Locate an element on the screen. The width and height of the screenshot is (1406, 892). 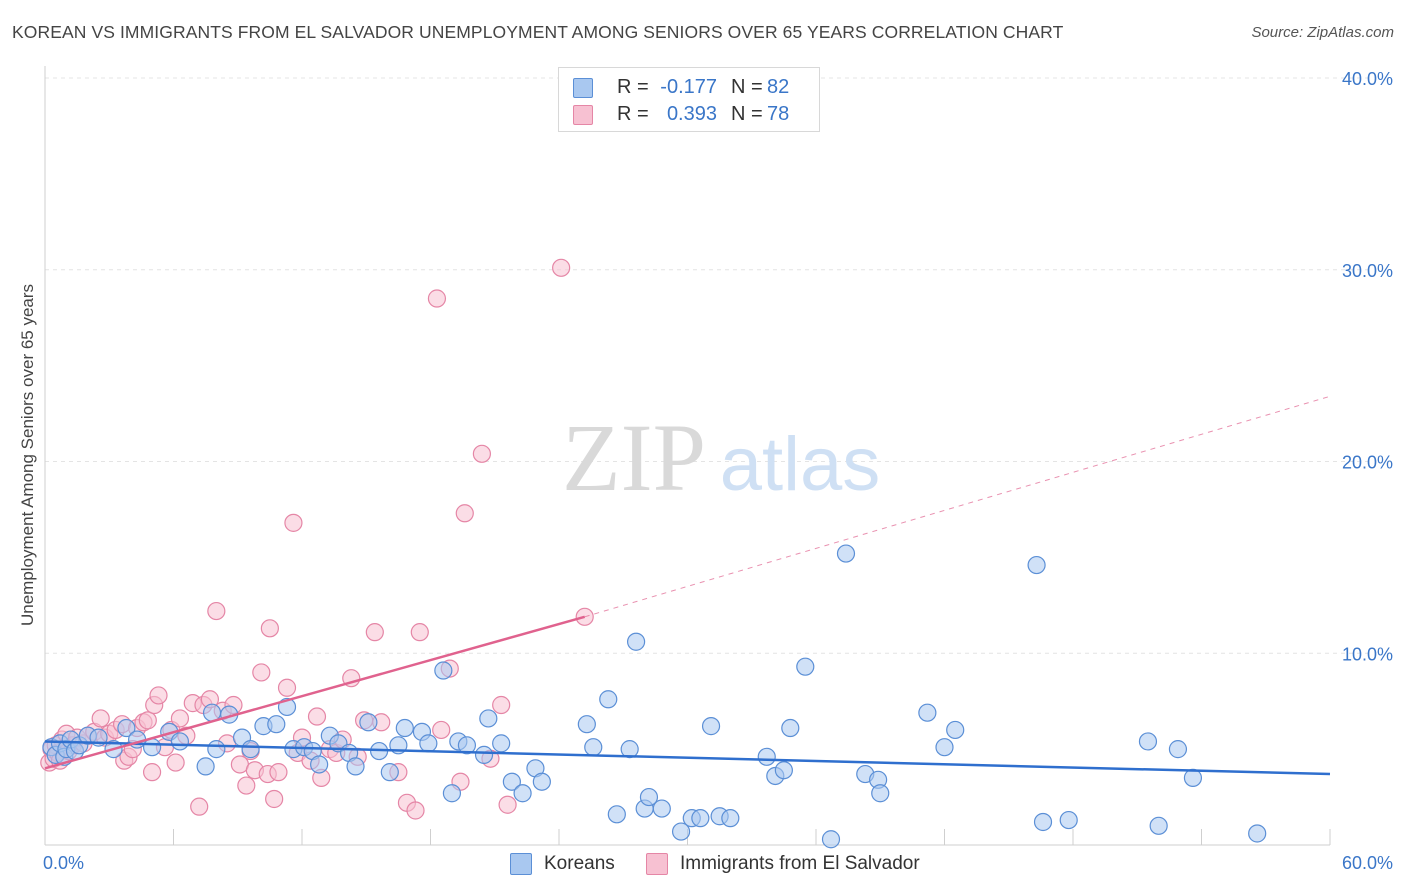
watermark: ZIP atlas is located at coordinates (721, 457).